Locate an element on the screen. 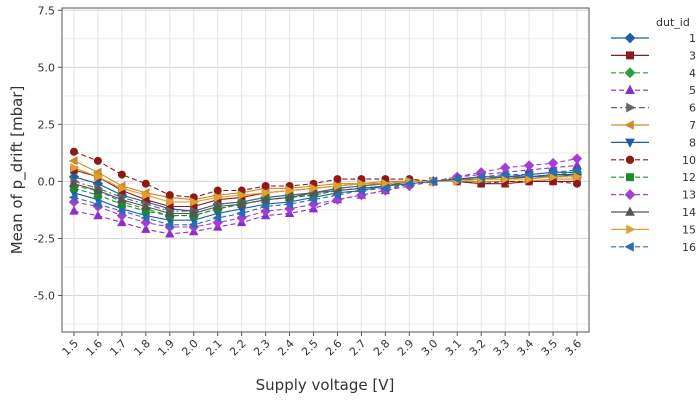 The image size is (698, 400). x-tick-label: 3.3 is located at coordinates (502, 348).